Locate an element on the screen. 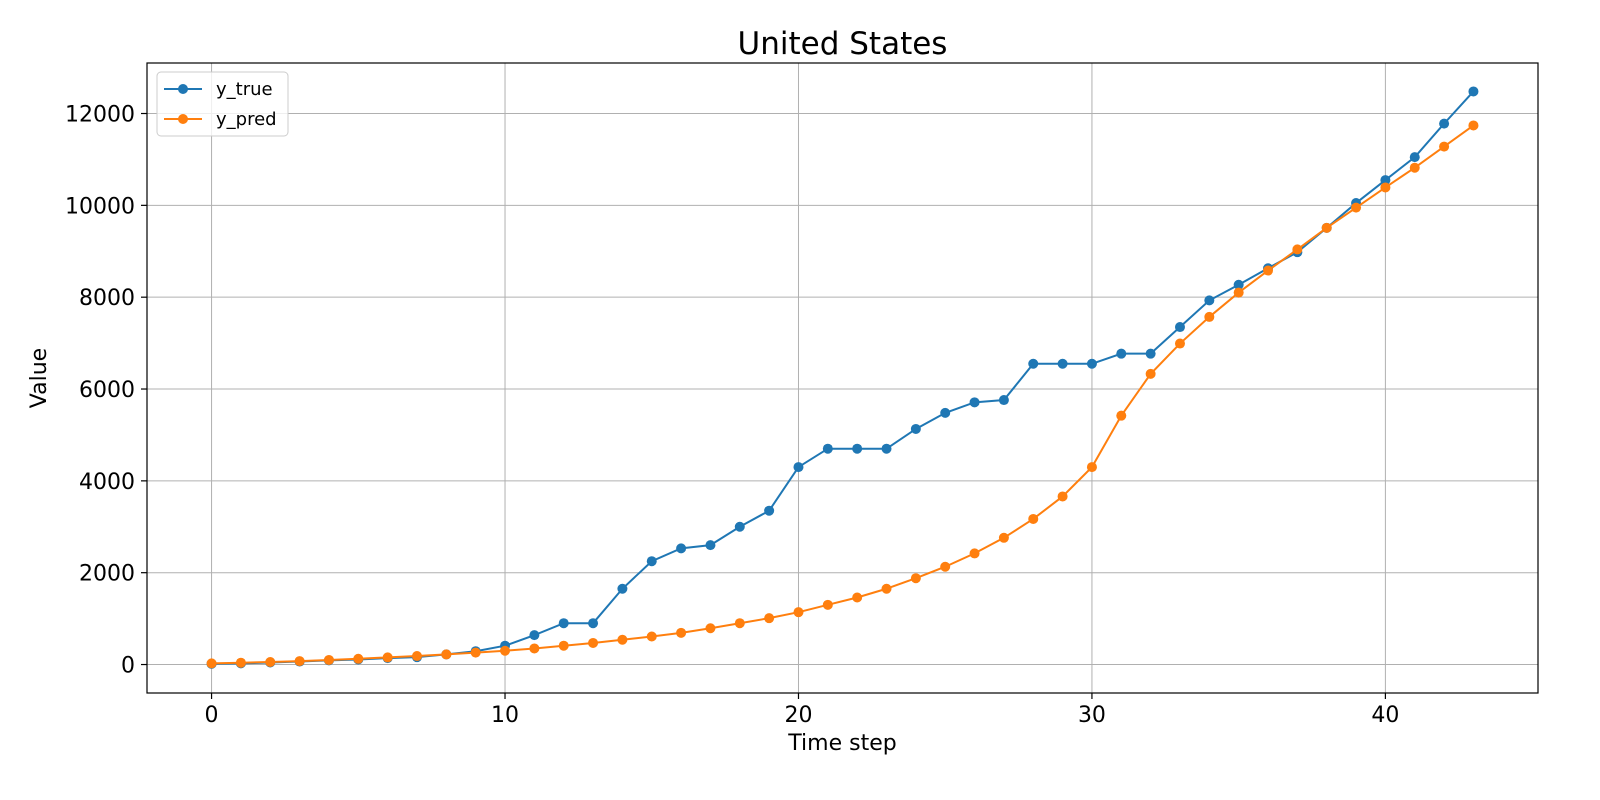  y-tick-label: 2000 is located at coordinates (107, 574).